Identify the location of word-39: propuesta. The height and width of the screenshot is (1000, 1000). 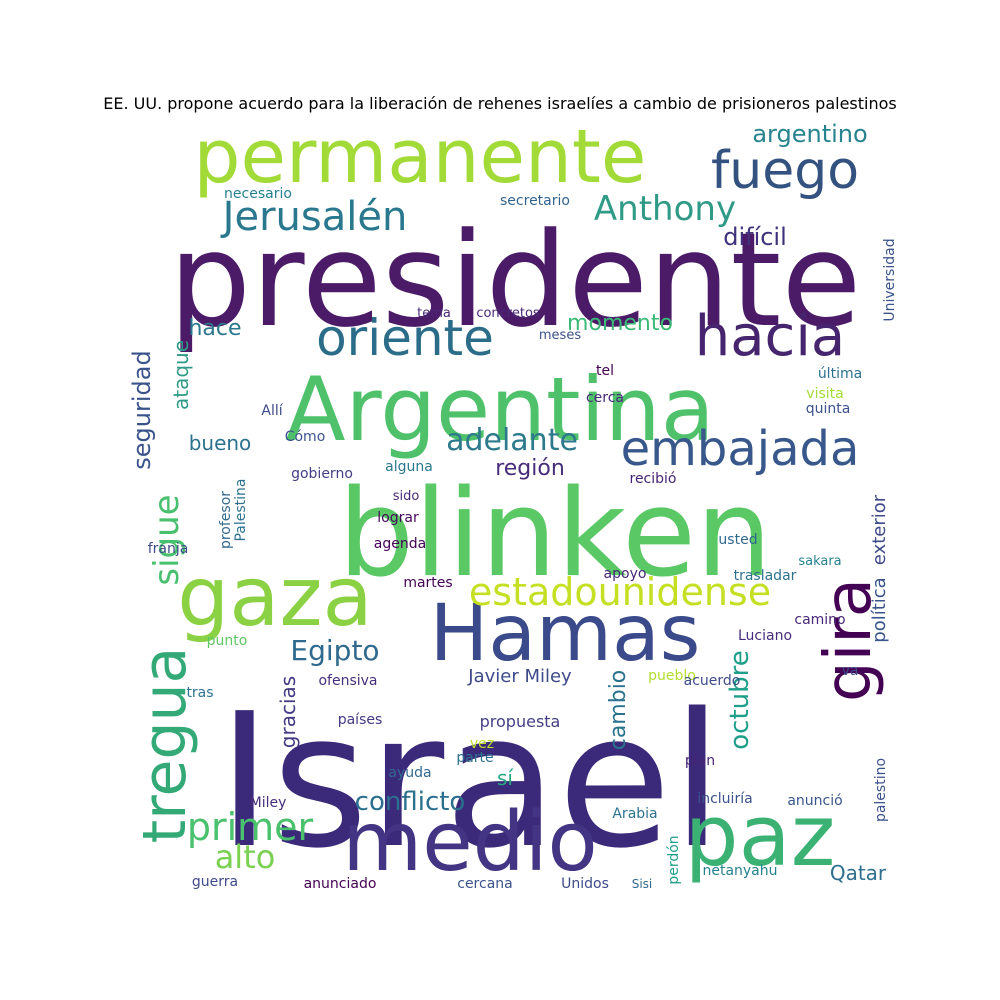
(520, 721).